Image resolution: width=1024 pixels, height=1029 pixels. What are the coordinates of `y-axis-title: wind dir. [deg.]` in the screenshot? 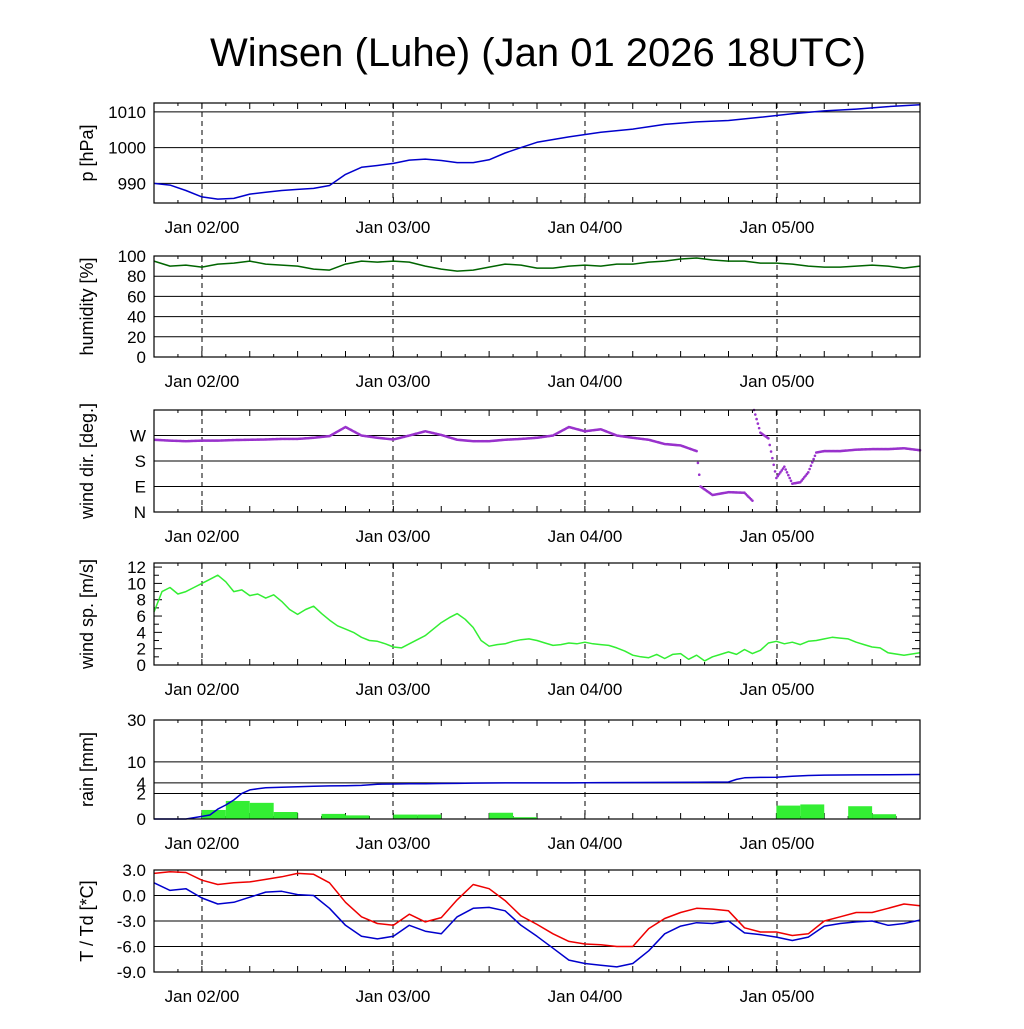 It's located at (87, 461).